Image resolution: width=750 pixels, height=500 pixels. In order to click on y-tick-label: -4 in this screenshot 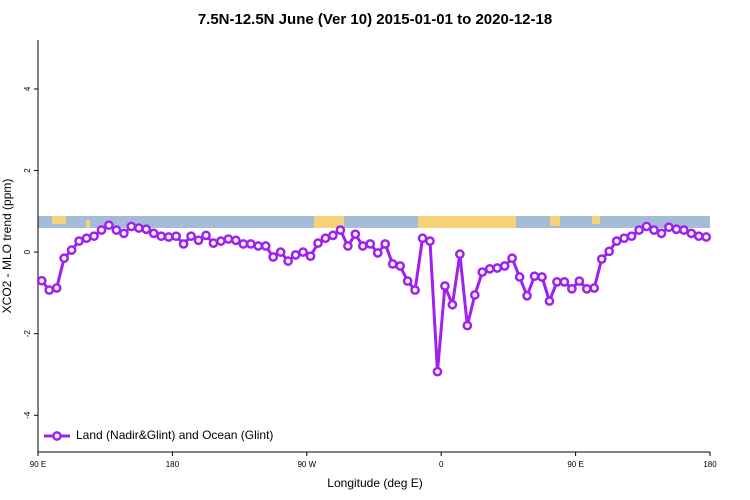, I will do `click(27, 415)`.